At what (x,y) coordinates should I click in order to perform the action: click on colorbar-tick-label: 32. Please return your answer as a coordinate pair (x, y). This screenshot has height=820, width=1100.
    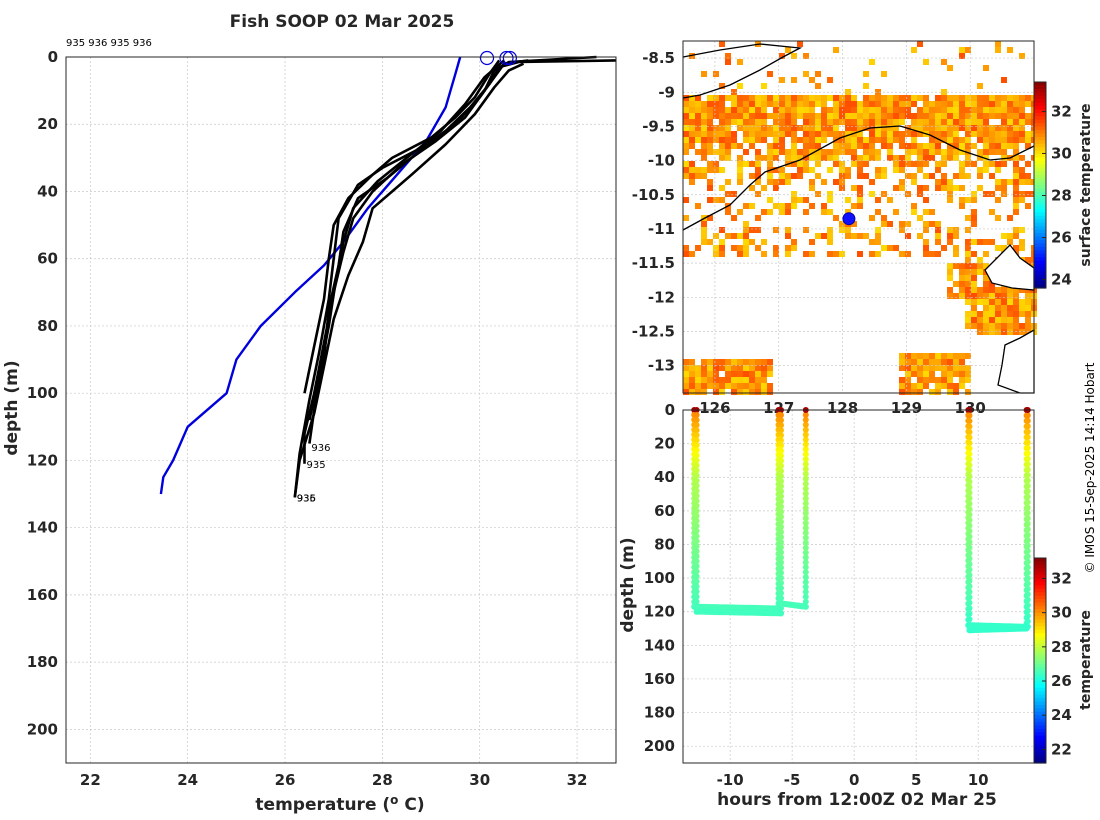
    Looking at the image, I should click on (1061, 111).